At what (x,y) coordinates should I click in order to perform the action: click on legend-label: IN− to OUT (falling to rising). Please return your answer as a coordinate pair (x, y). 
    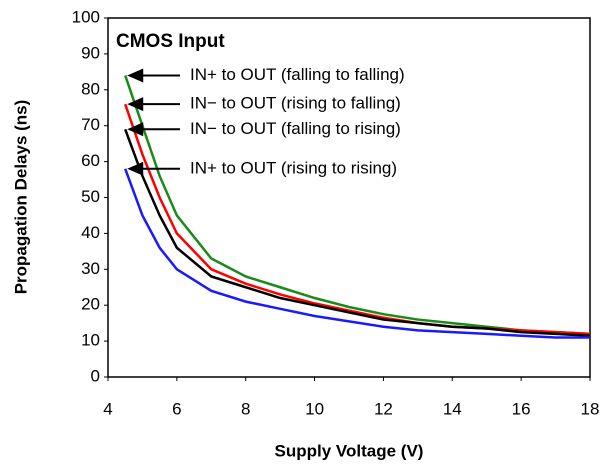
    Looking at the image, I should click on (295, 128).